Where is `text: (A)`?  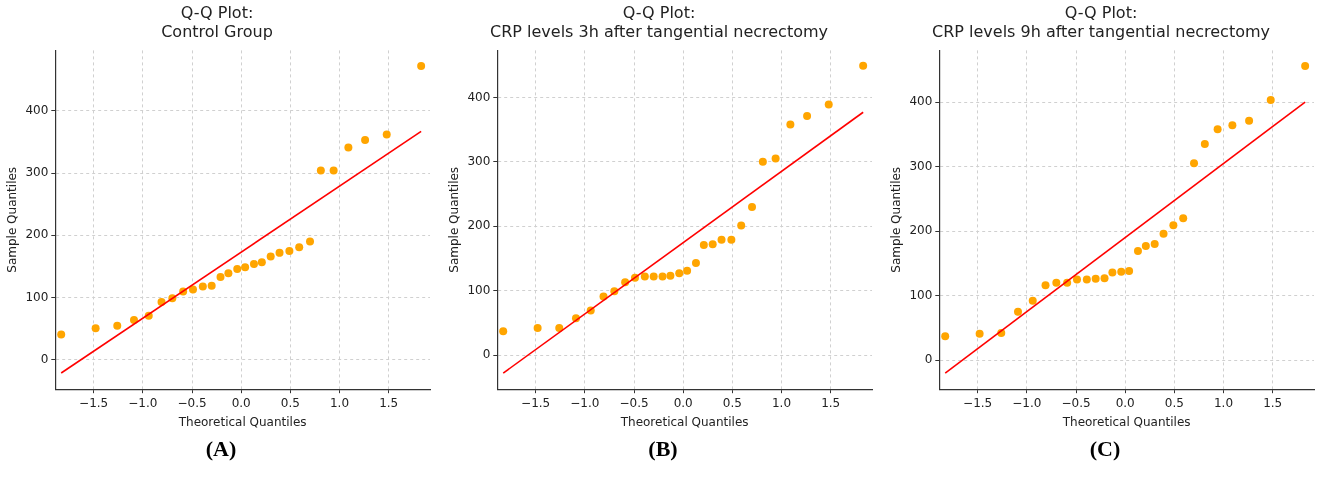 text: (A) is located at coordinates (221, 449).